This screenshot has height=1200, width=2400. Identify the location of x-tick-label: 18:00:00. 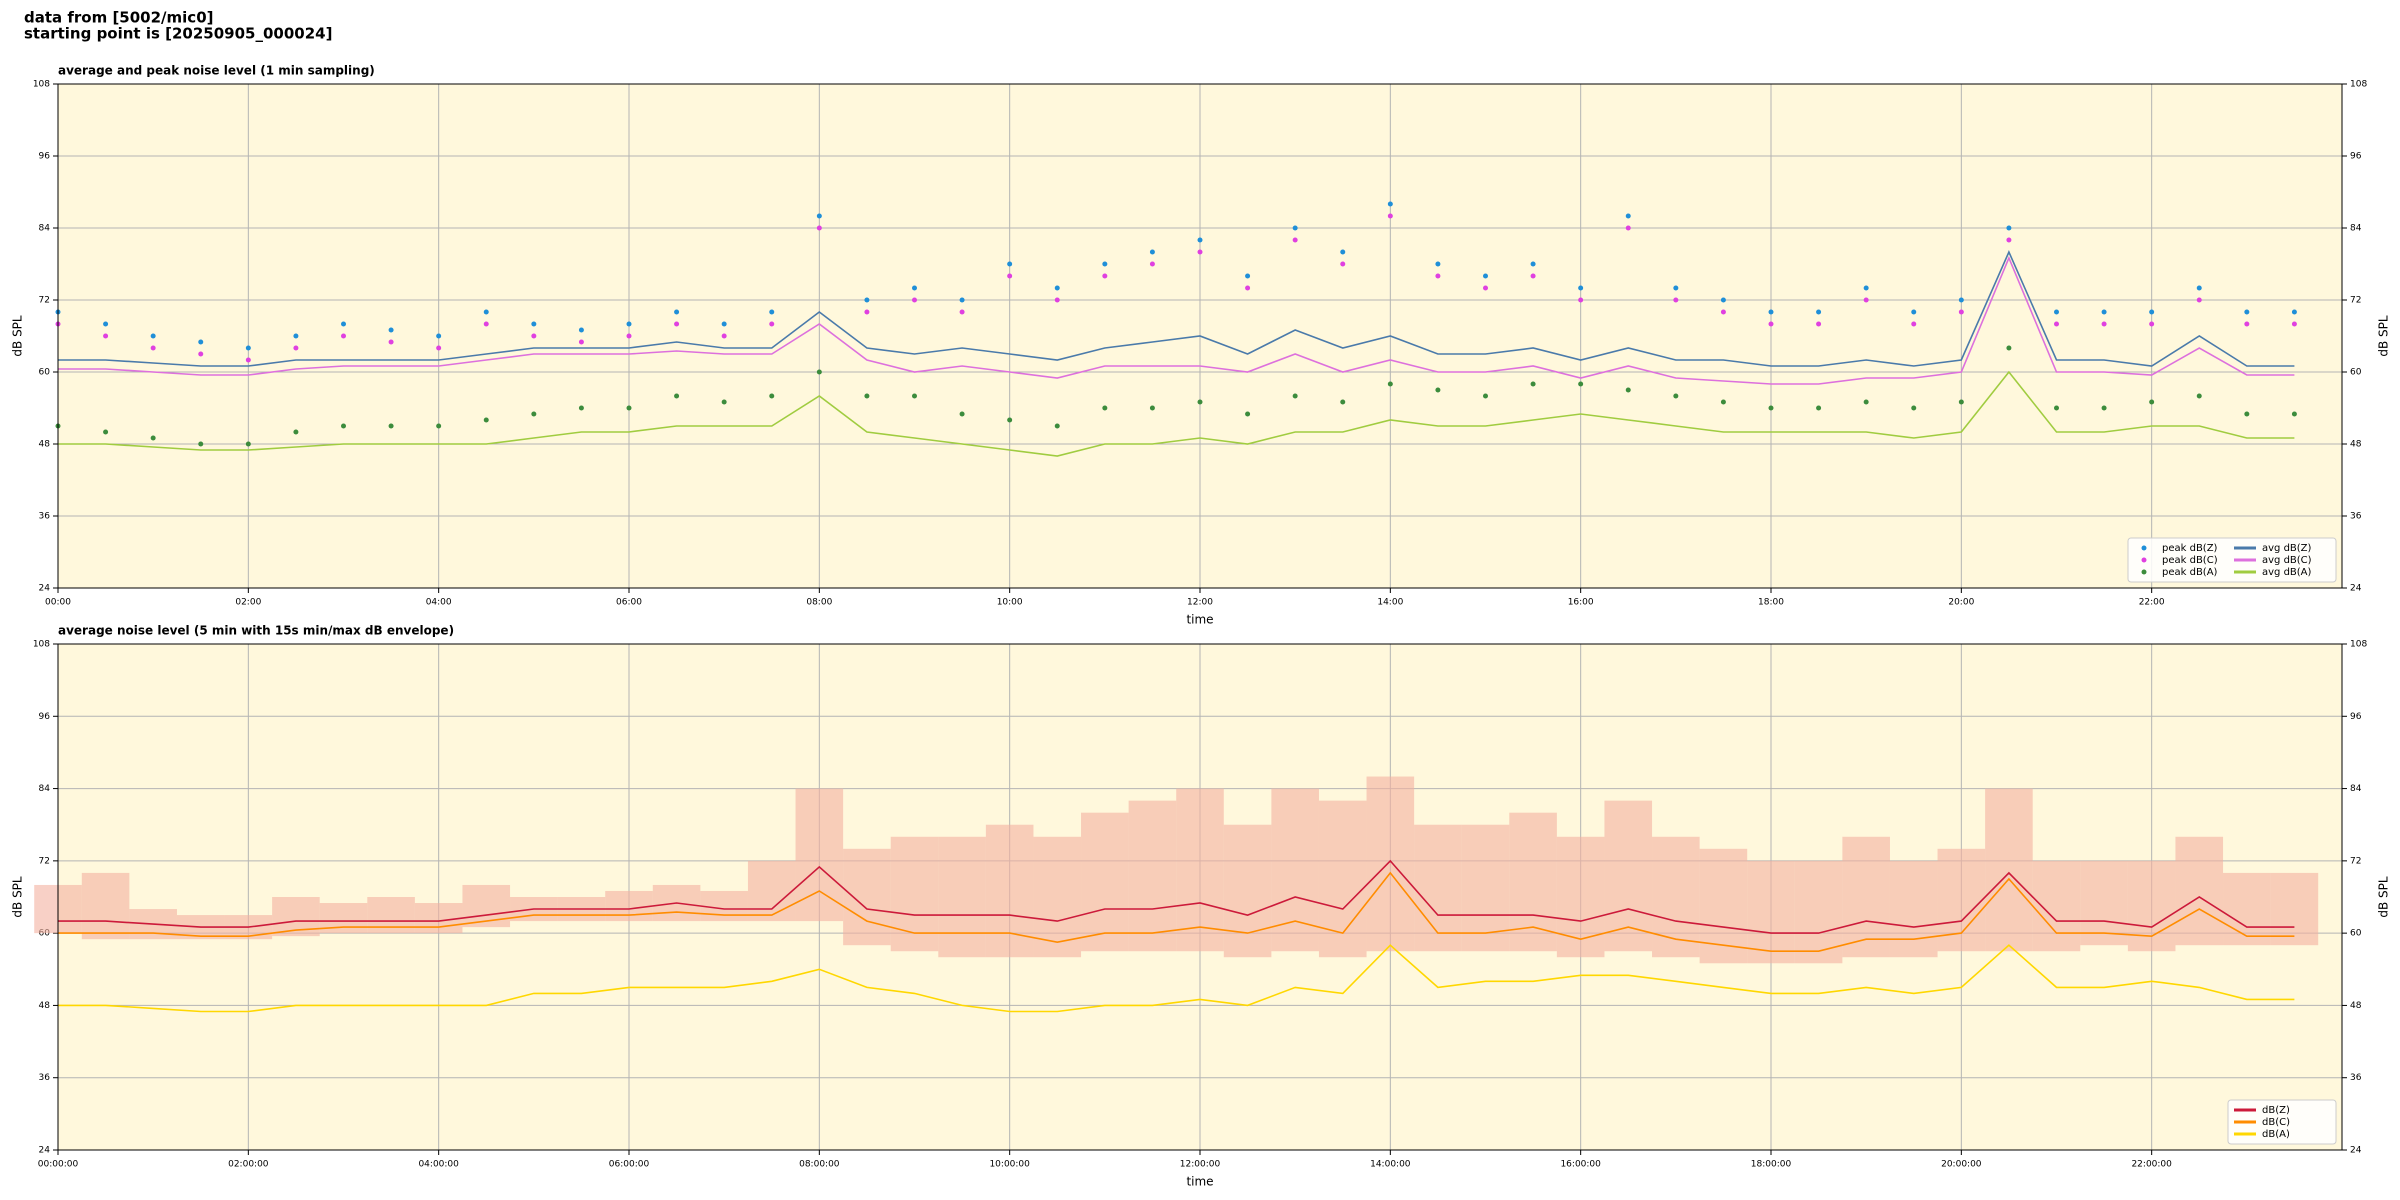
(1771, 1165).